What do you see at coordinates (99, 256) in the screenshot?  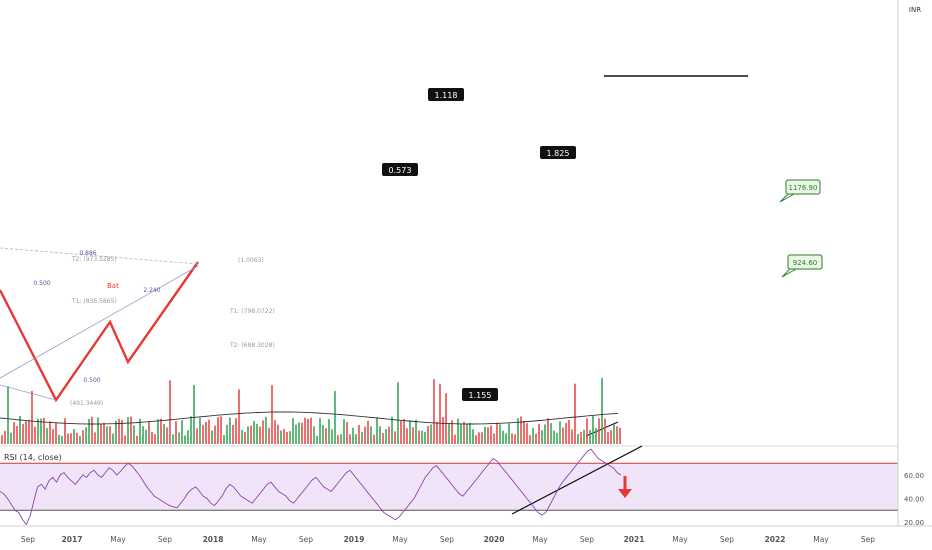 I see `old-bat-ratio-line` at bounding box center [99, 256].